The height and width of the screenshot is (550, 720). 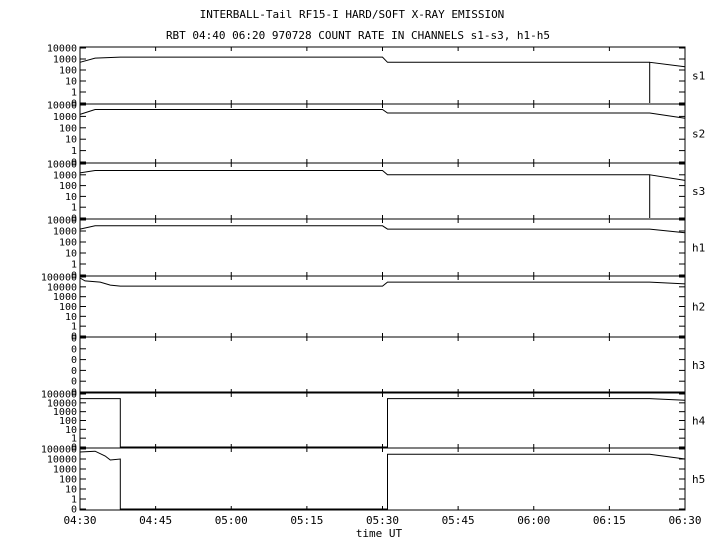 I want to click on x-tick-label: 06:15, so click(x=609, y=520).